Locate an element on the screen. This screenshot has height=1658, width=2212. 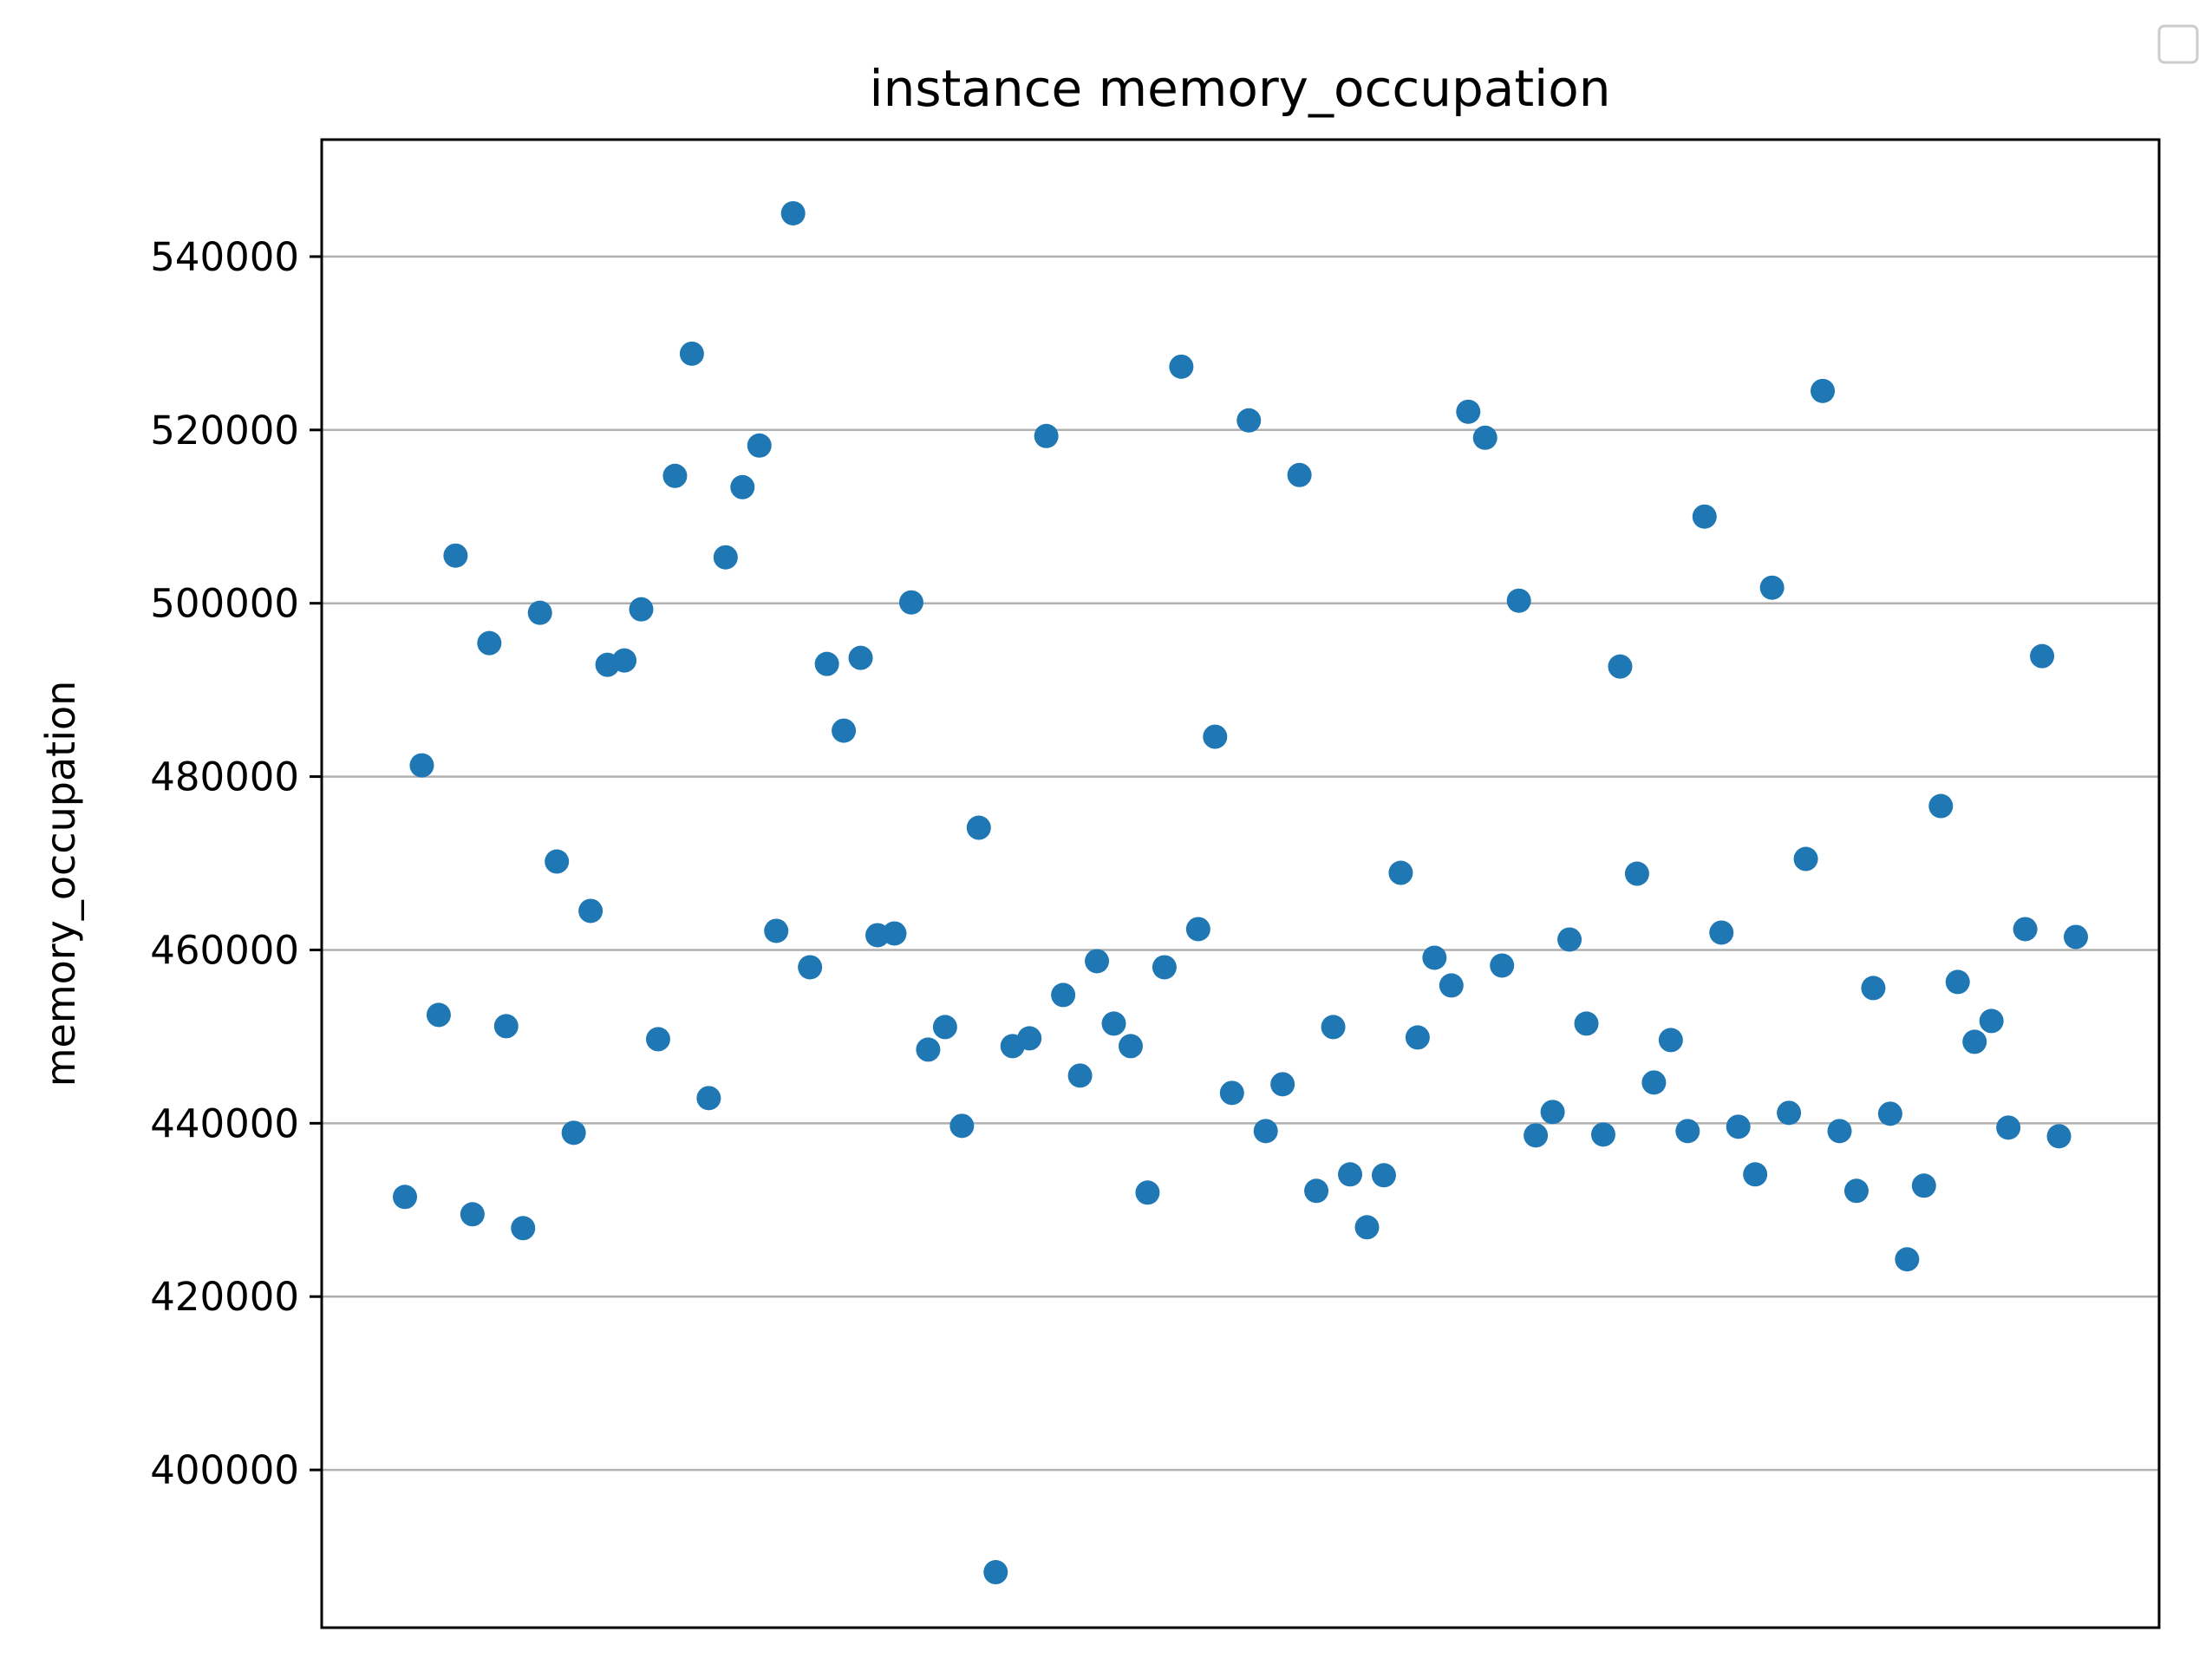
y-tick-label: 440000 is located at coordinates (224, 1123).